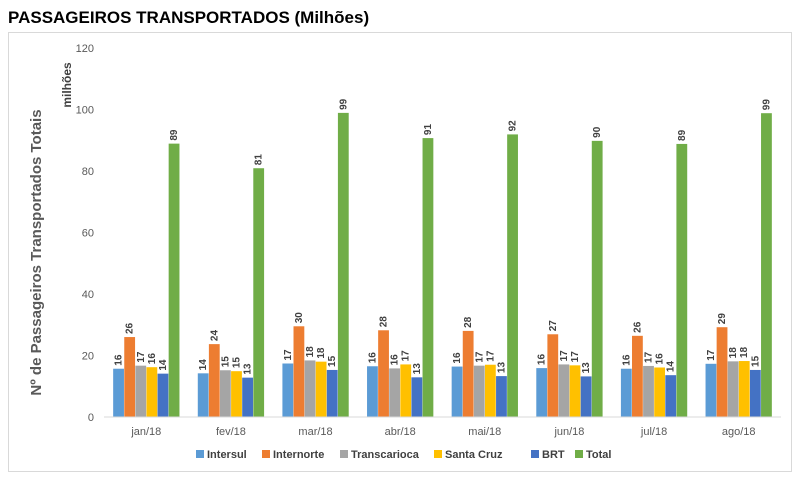  I want to click on data-label: 30, so click(299, 318).